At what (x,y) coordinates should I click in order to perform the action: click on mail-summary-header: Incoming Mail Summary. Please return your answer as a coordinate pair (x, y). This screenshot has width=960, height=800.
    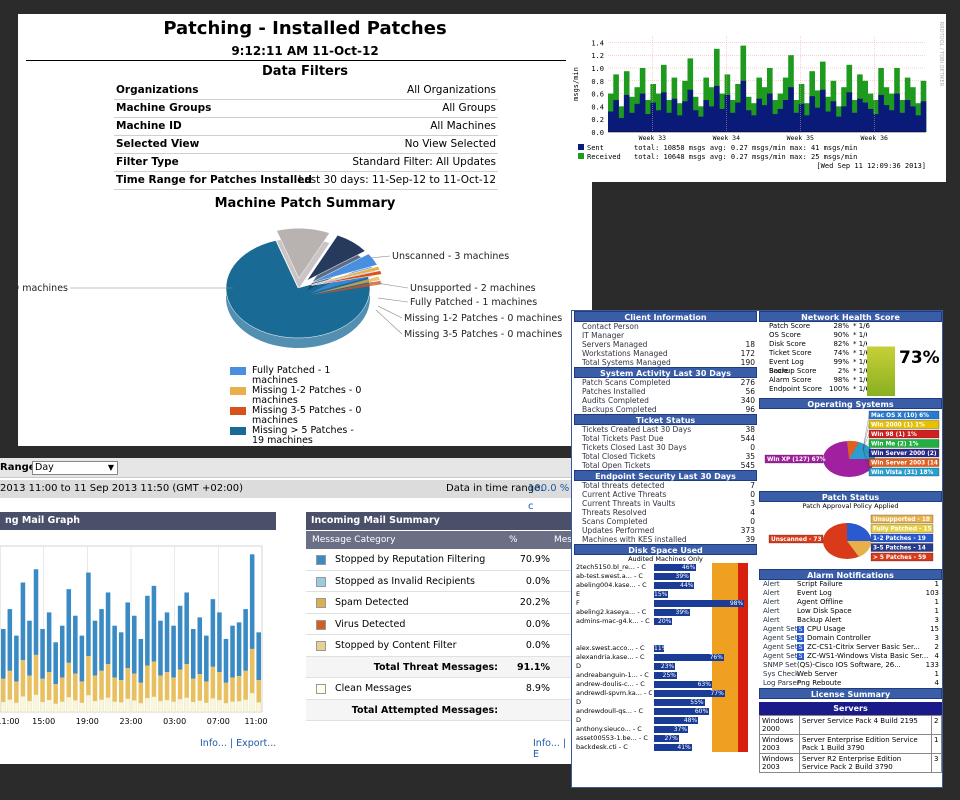
    Looking at the image, I should click on (440, 521).